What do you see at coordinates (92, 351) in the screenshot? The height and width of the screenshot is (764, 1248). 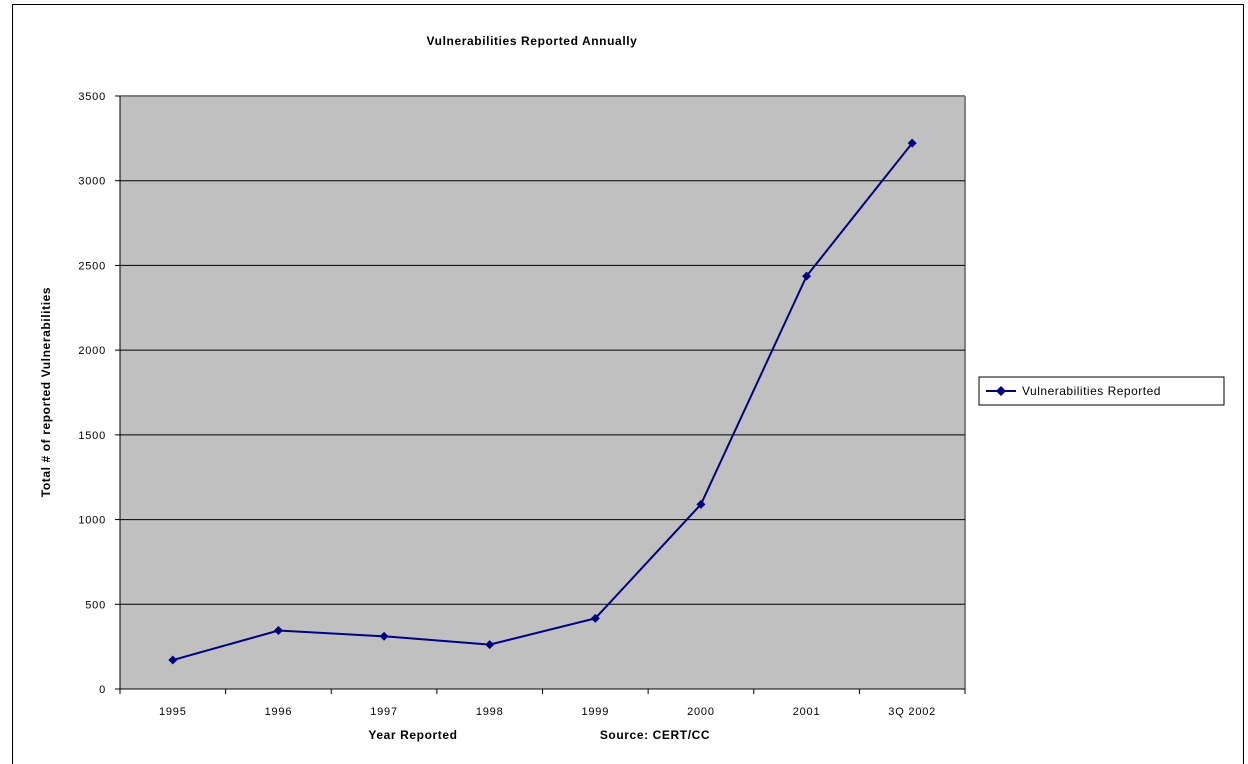 I see `y-tick-label: 2000` at bounding box center [92, 351].